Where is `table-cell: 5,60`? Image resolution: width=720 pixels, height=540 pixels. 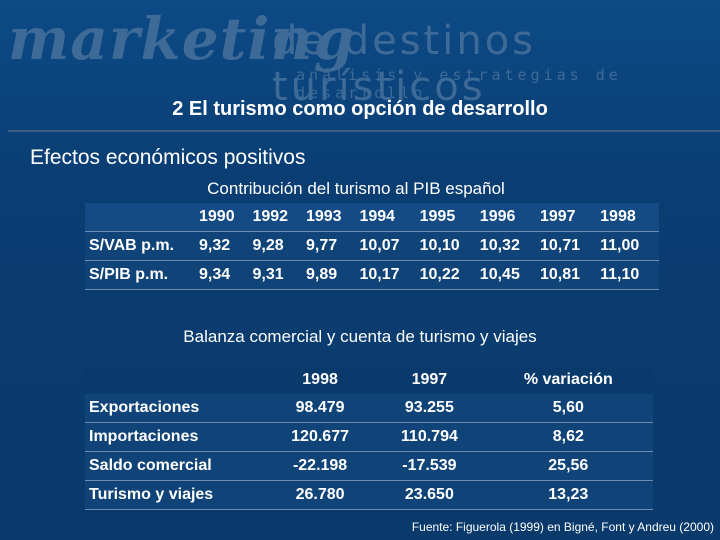
table-cell: 5,60 is located at coordinates (568, 408).